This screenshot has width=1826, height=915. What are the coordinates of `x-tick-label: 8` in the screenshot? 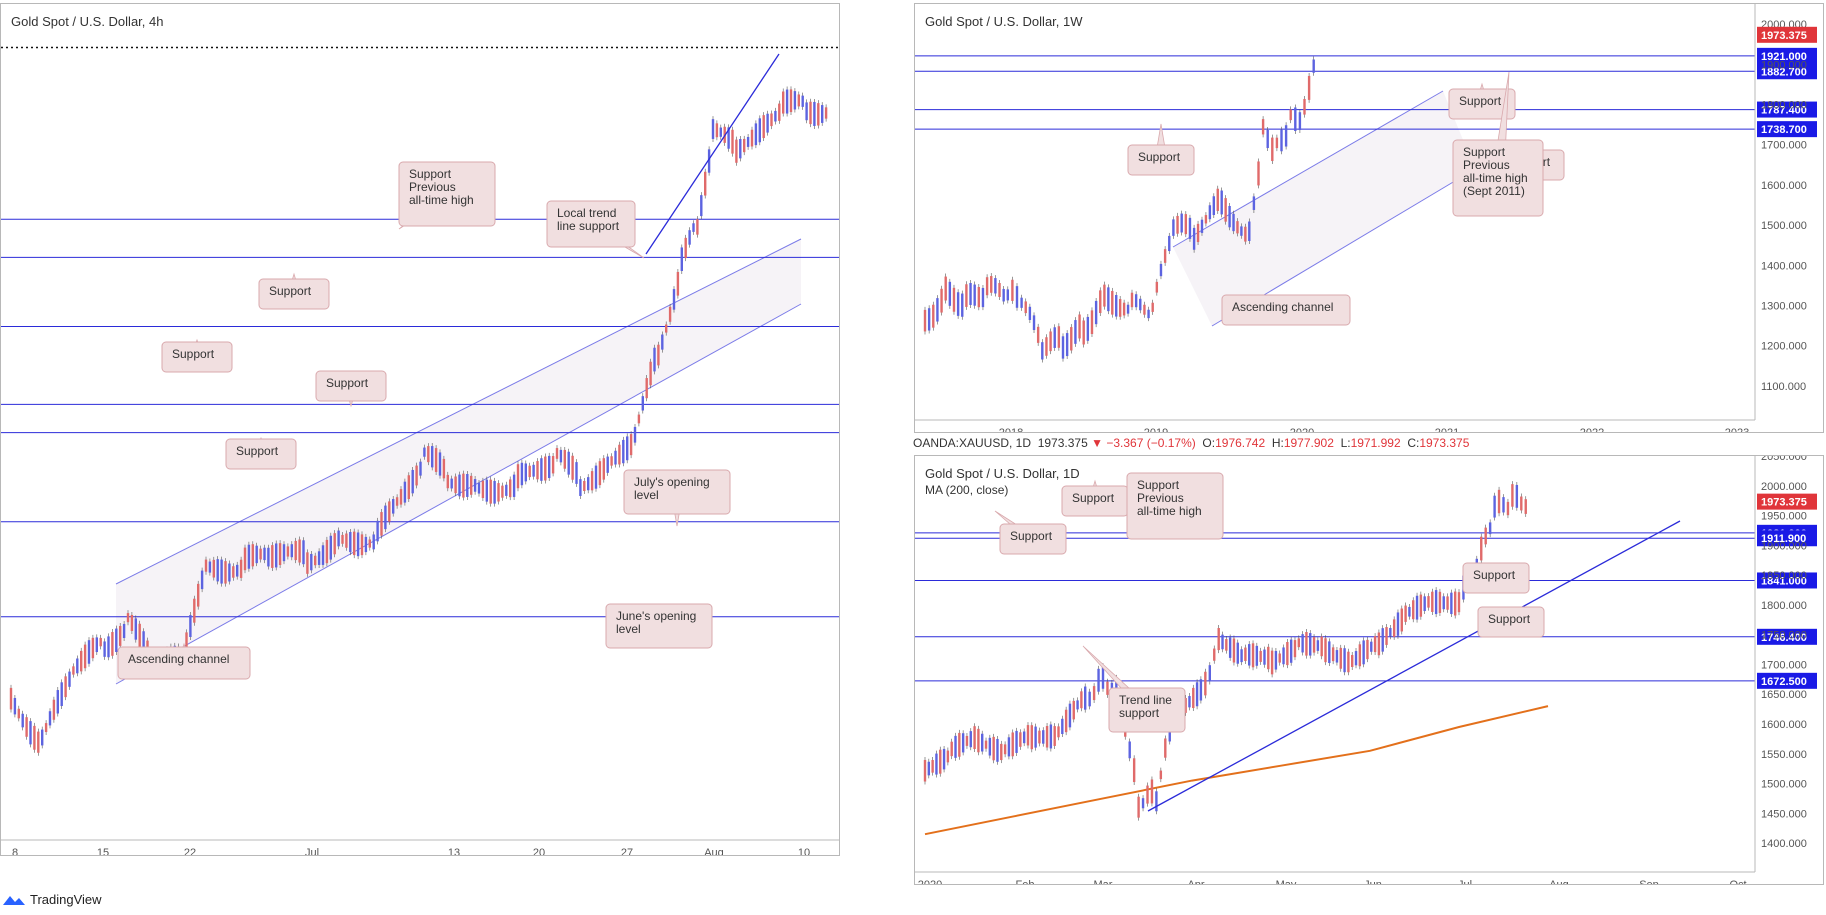 It's located at (15, 851).